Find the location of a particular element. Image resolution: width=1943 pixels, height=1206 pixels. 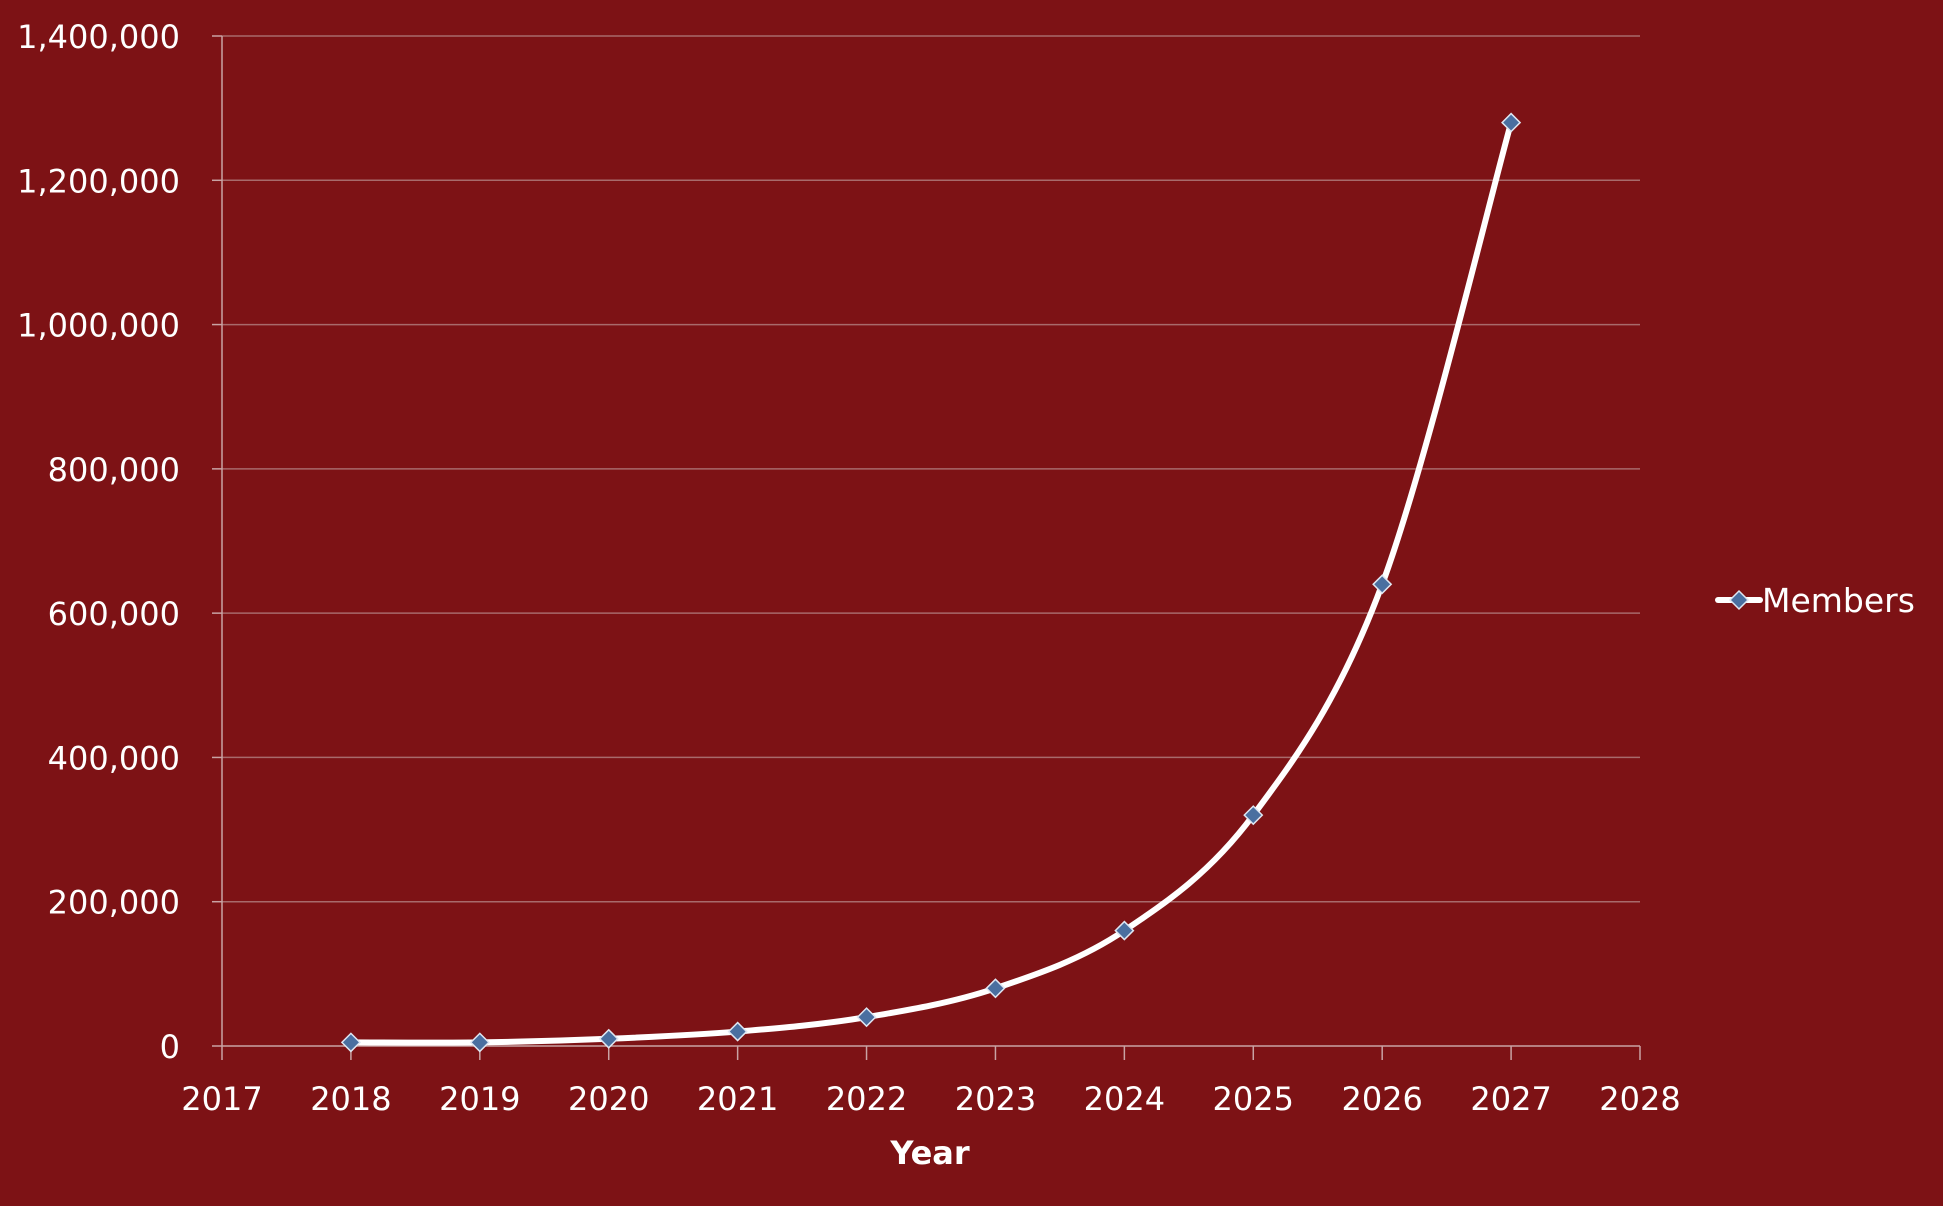

legend-diamond-icon is located at coordinates (1739, 600).